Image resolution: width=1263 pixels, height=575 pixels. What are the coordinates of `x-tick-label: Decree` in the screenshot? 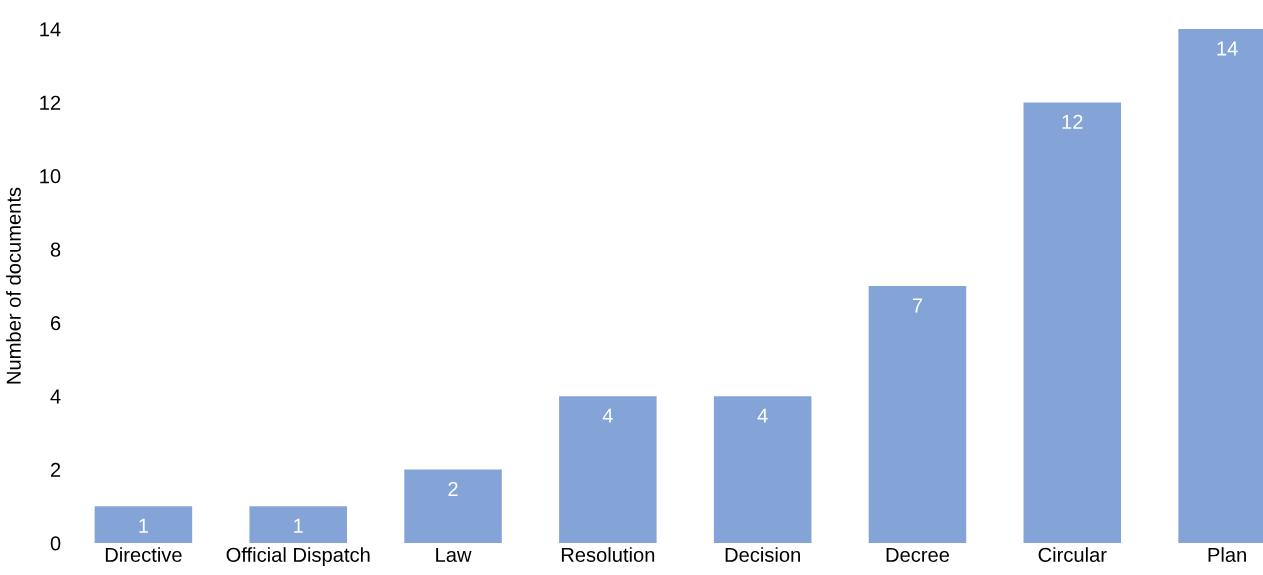 It's located at (918, 554).